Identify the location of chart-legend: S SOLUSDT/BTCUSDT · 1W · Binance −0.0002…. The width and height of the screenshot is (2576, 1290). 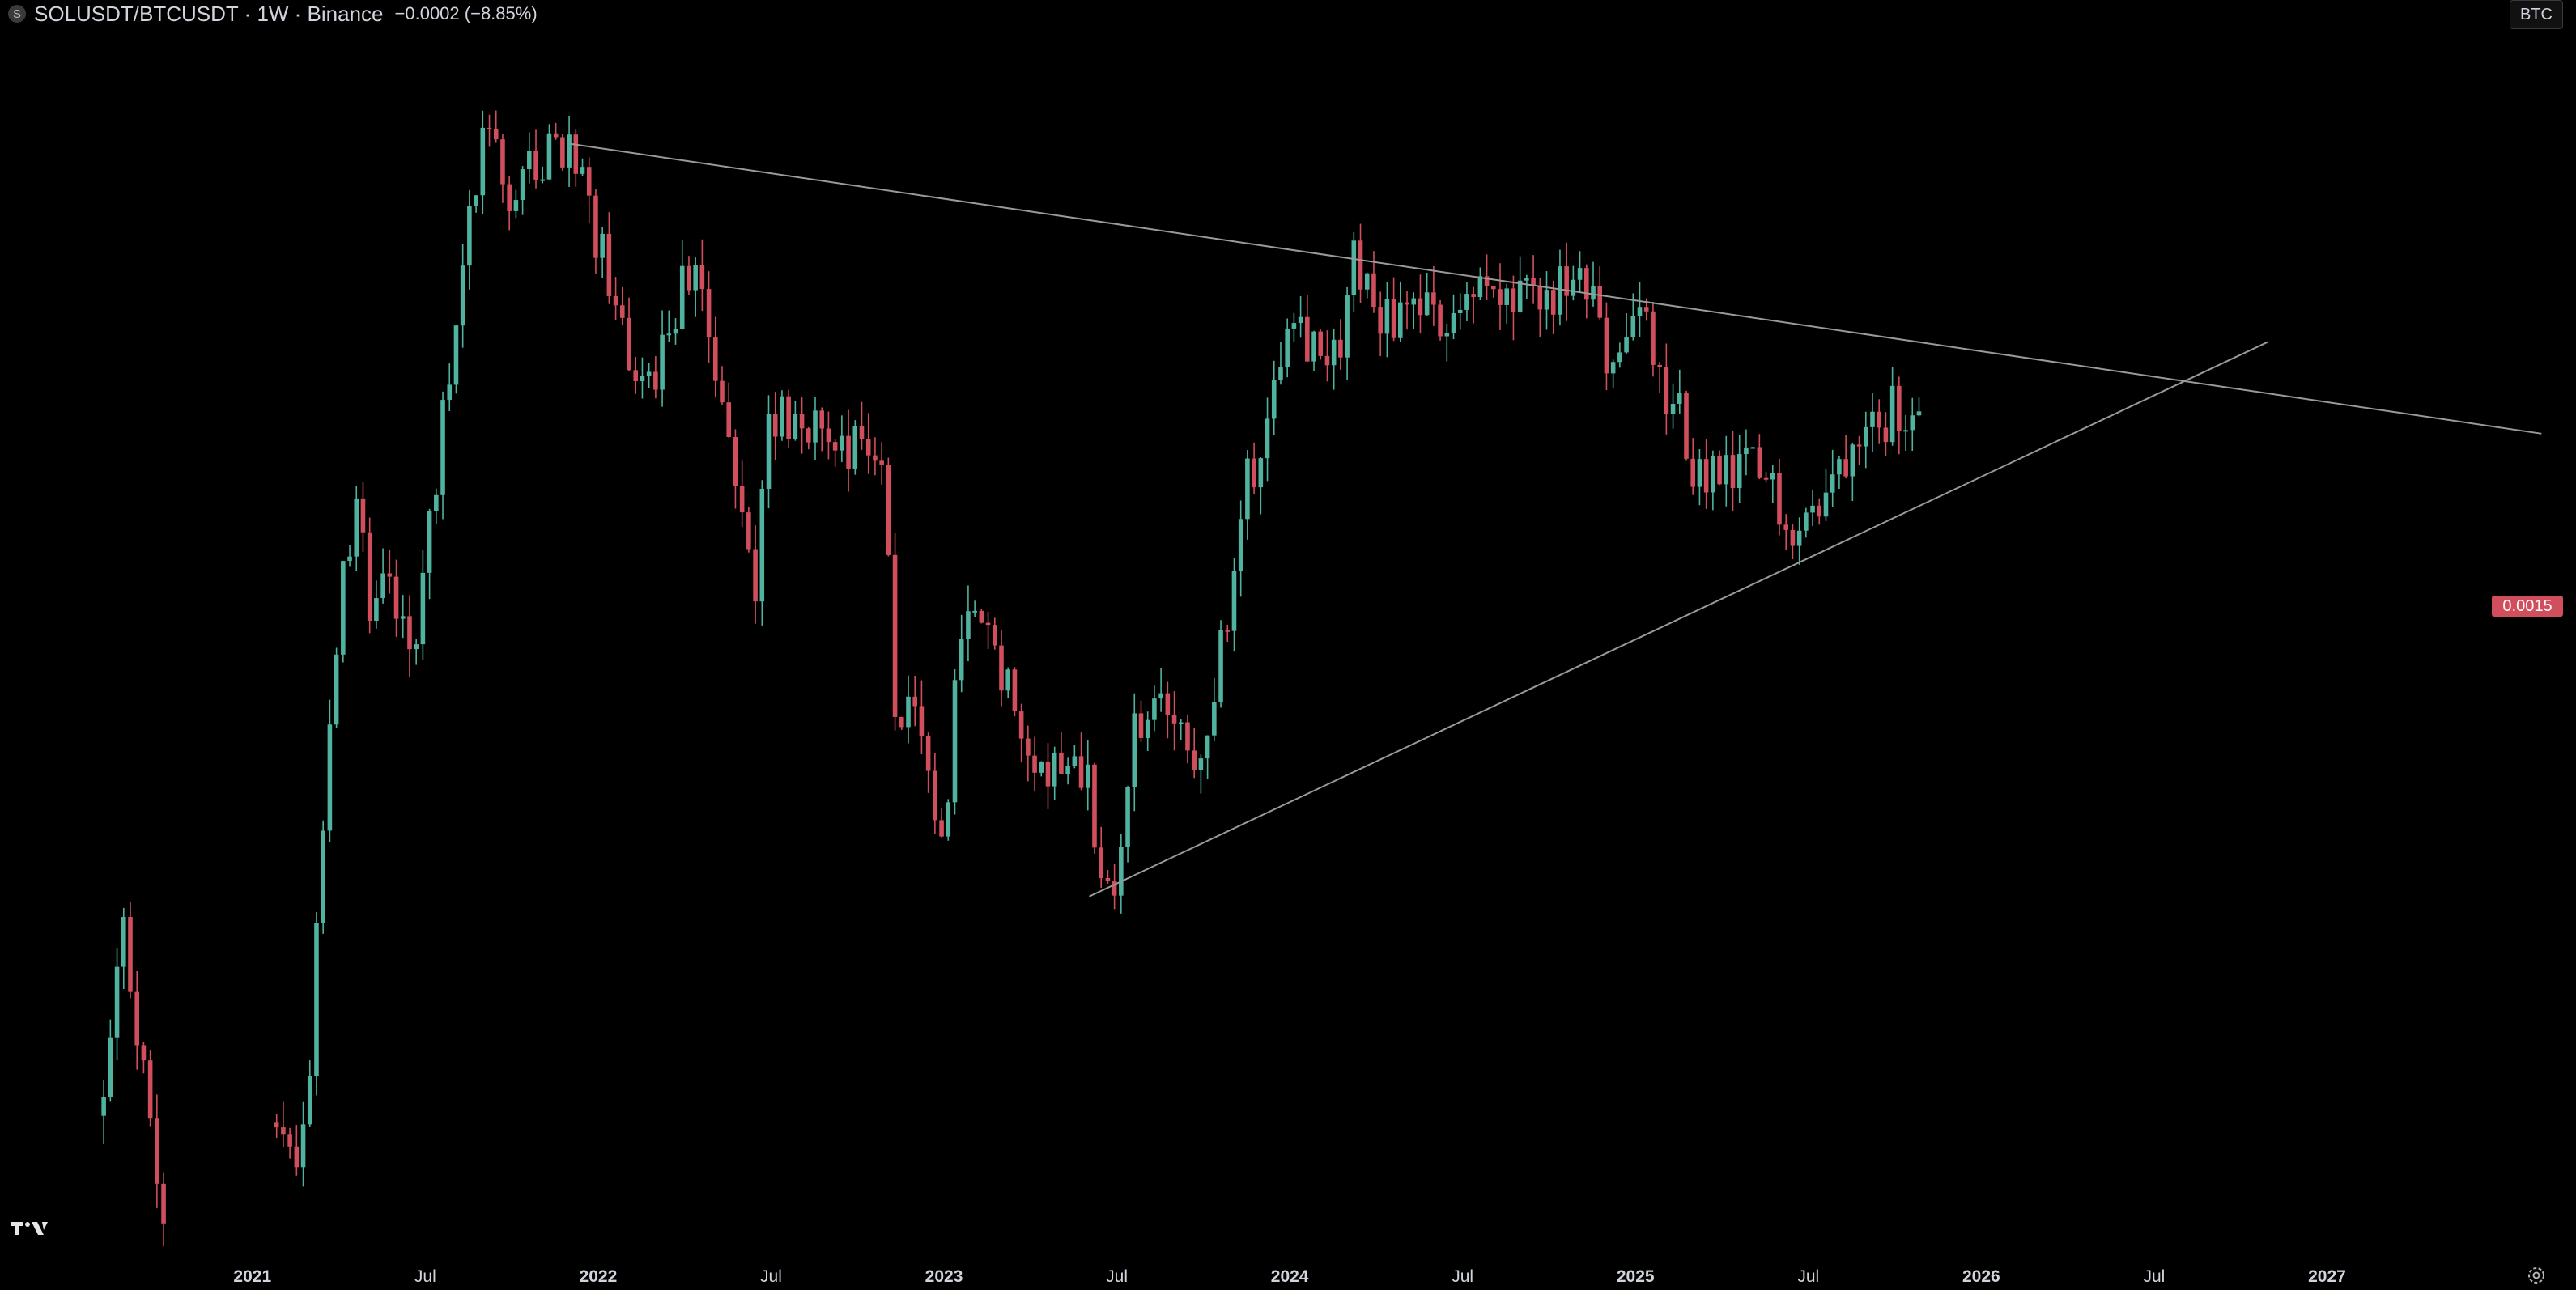
(273, 14).